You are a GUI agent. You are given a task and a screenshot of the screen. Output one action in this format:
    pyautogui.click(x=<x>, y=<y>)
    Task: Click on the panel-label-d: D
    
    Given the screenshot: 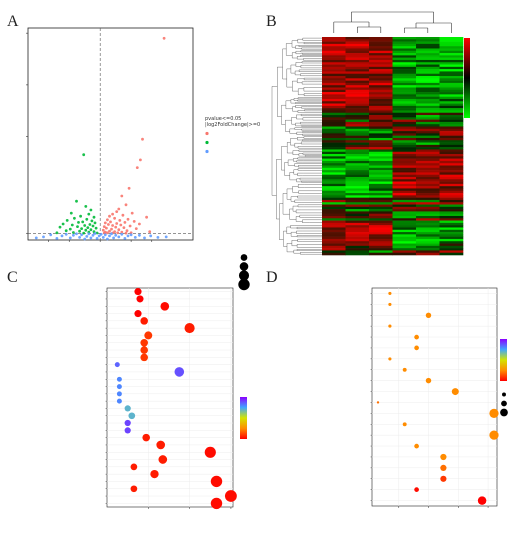 What is the action you would take?
    pyautogui.click(x=272, y=277)
    